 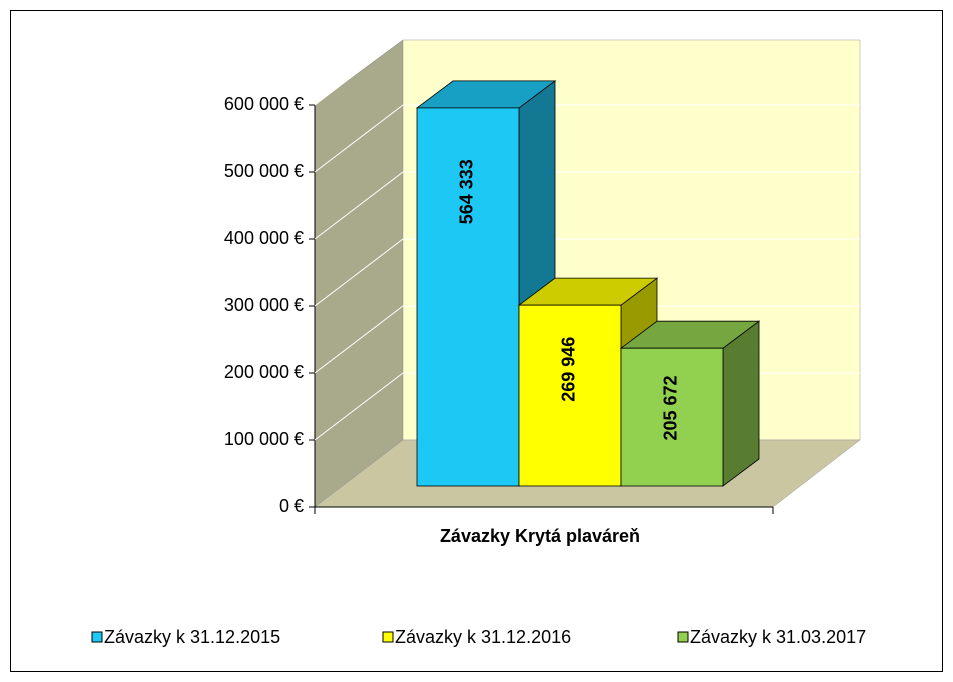 I want to click on side-wall, so click(x=359, y=273).